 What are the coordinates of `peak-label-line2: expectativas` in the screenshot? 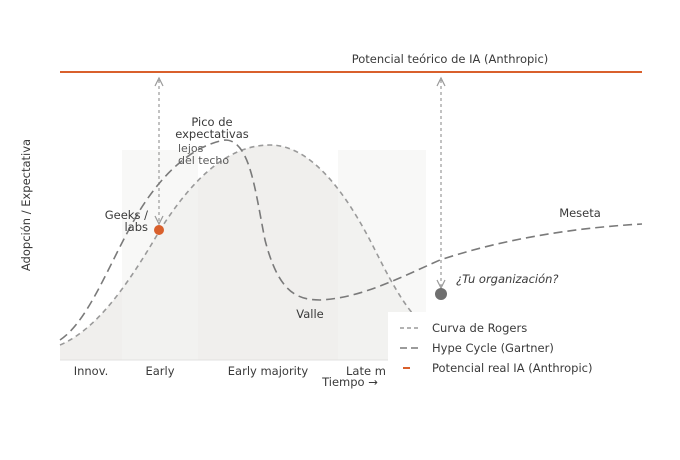 It's located at (211, 134).